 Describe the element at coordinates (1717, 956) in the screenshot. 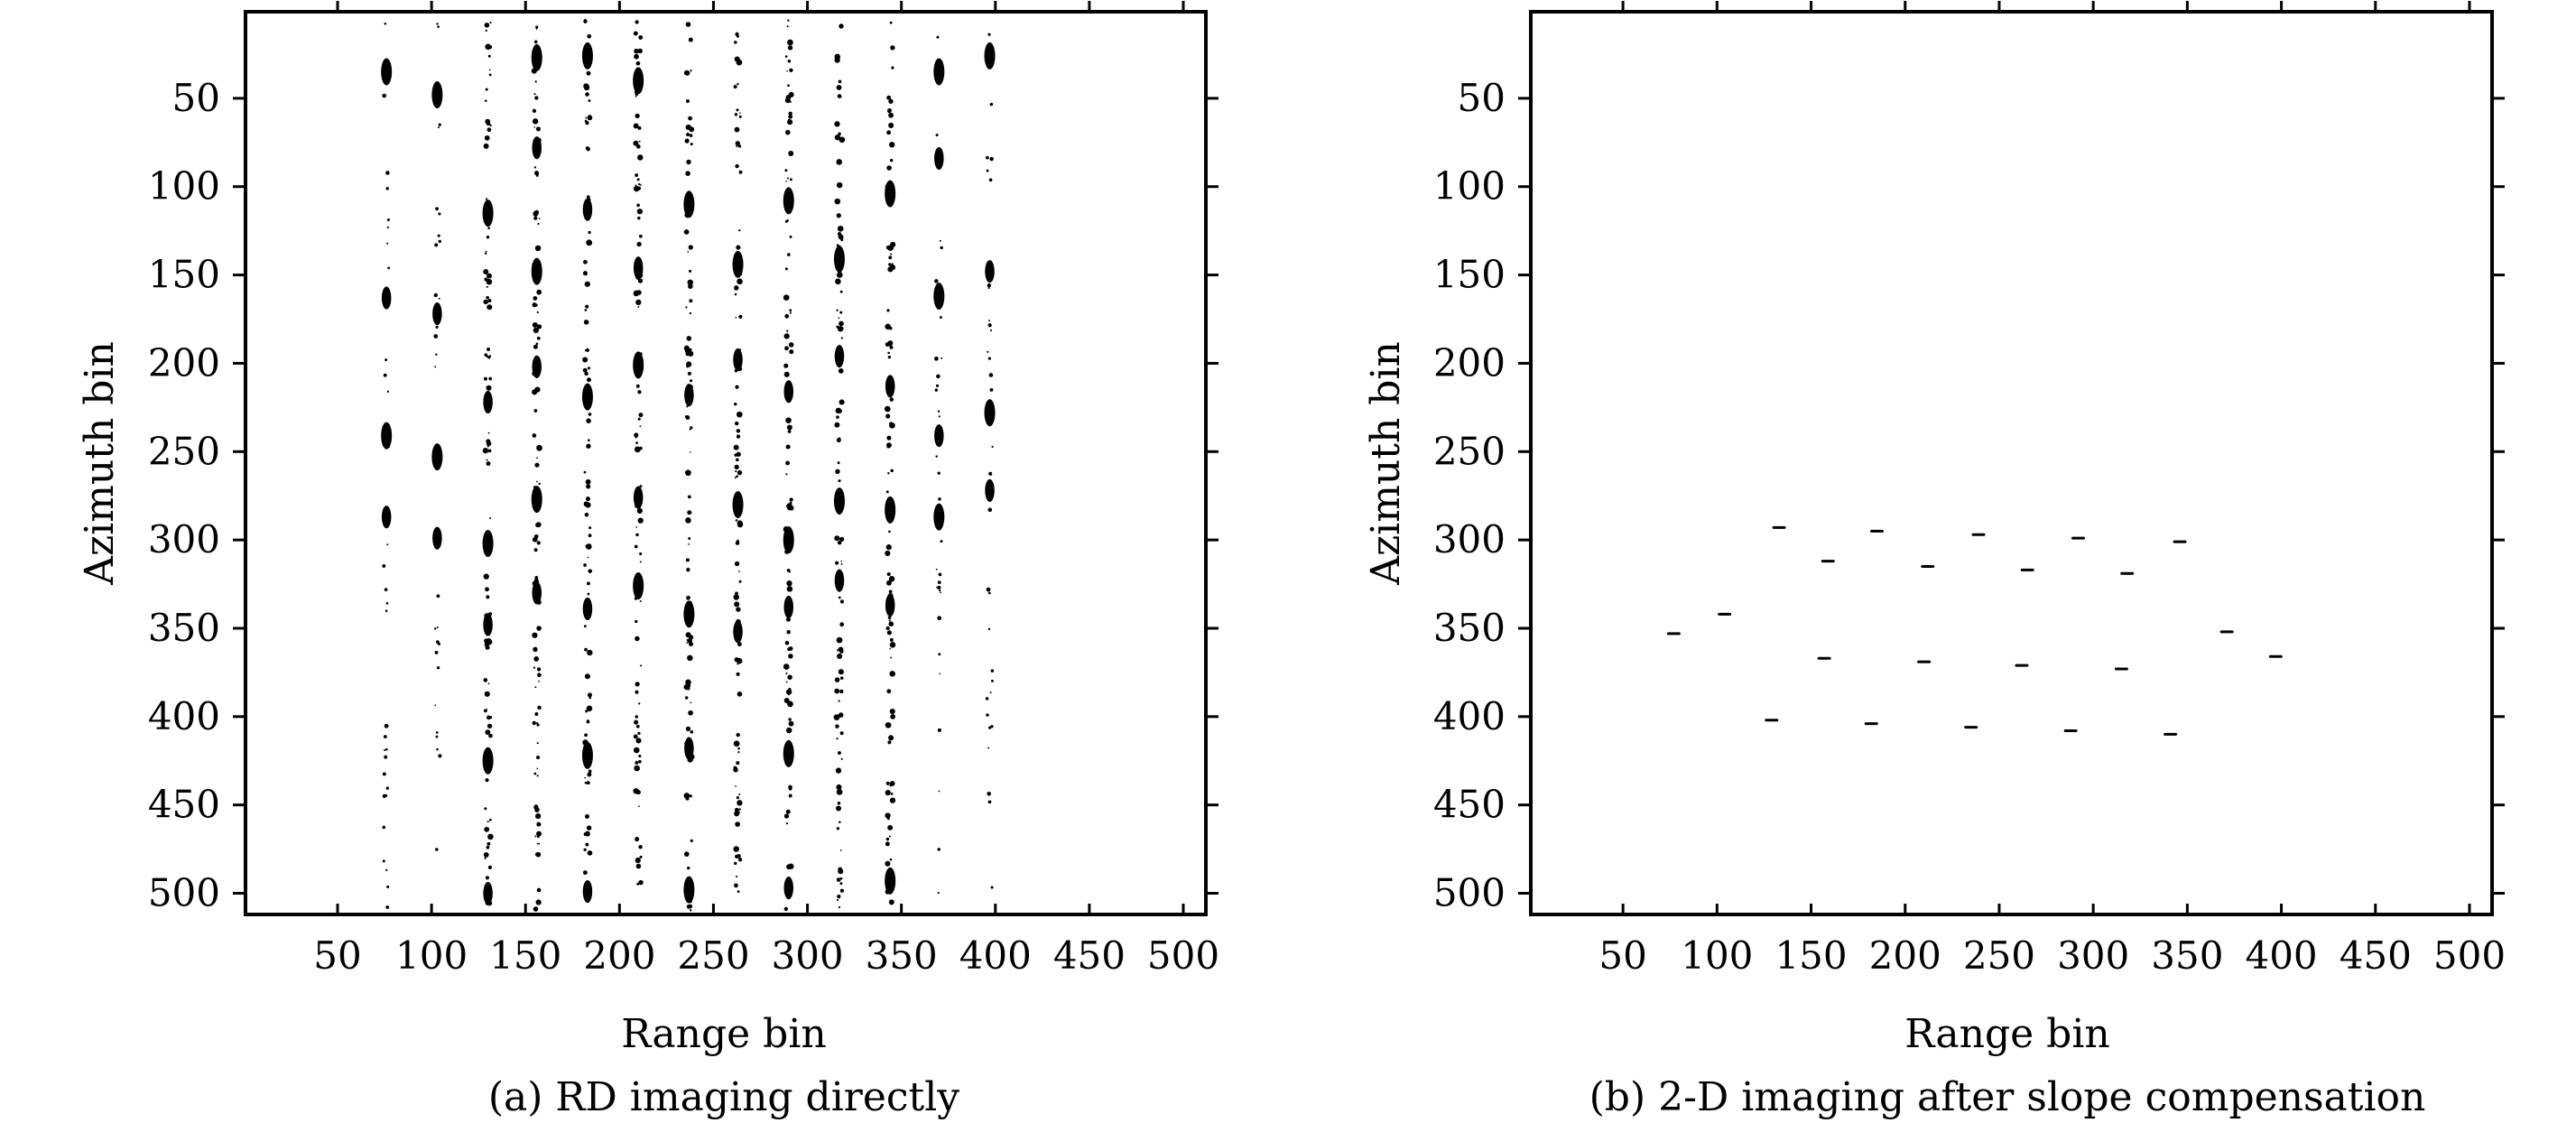

I see `x-tick-label: 100` at that location.